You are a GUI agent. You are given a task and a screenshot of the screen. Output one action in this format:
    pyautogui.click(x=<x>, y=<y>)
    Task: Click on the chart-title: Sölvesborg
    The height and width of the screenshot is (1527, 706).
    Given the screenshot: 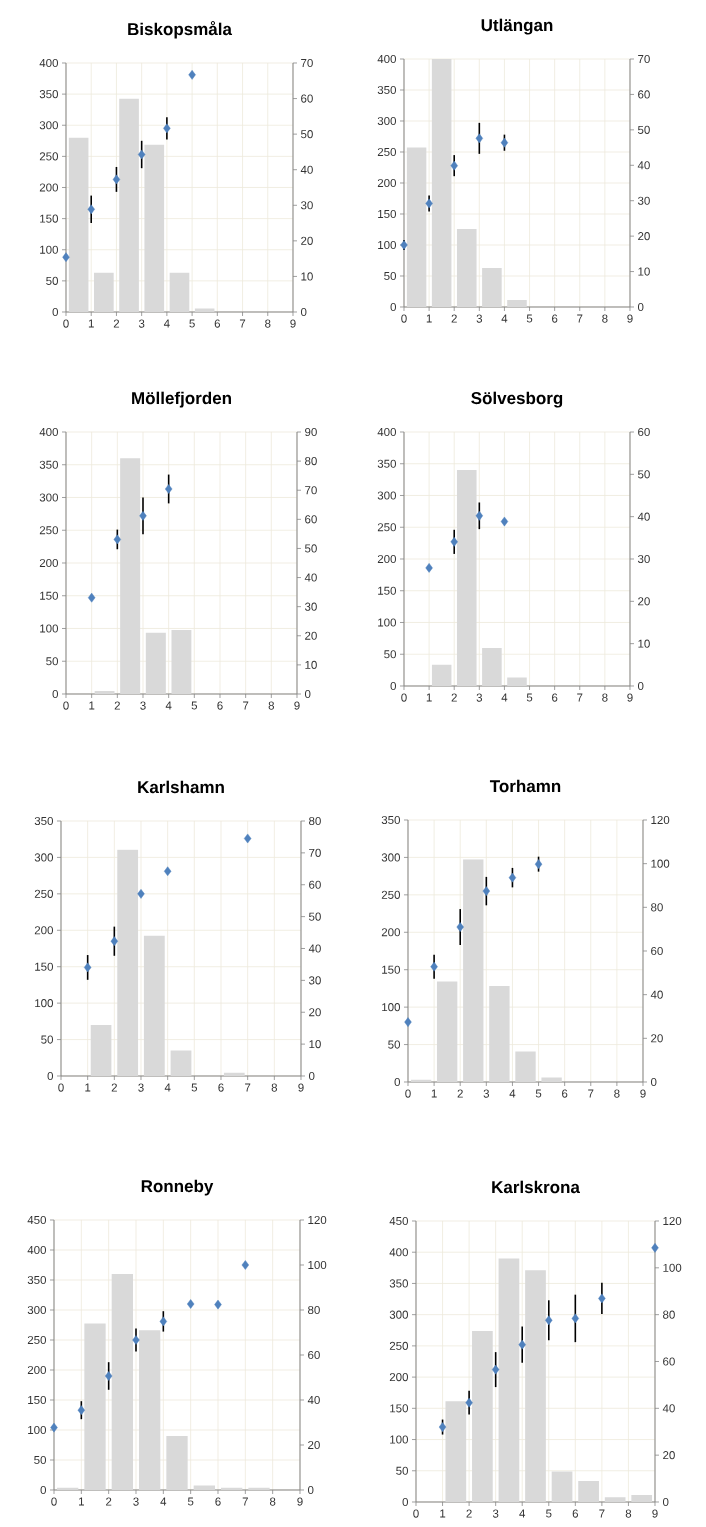 What is the action you would take?
    pyautogui.click(x=517, y=399)
    